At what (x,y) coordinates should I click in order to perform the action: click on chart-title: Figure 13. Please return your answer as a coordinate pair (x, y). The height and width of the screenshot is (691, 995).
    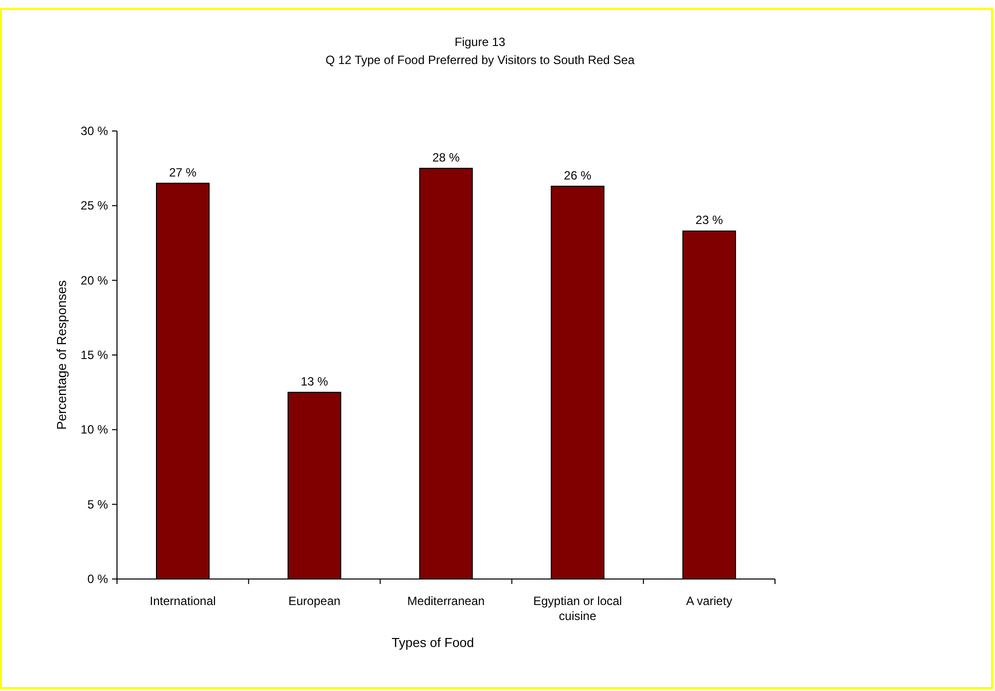
    Looking at the image, I should click on (480, 42).